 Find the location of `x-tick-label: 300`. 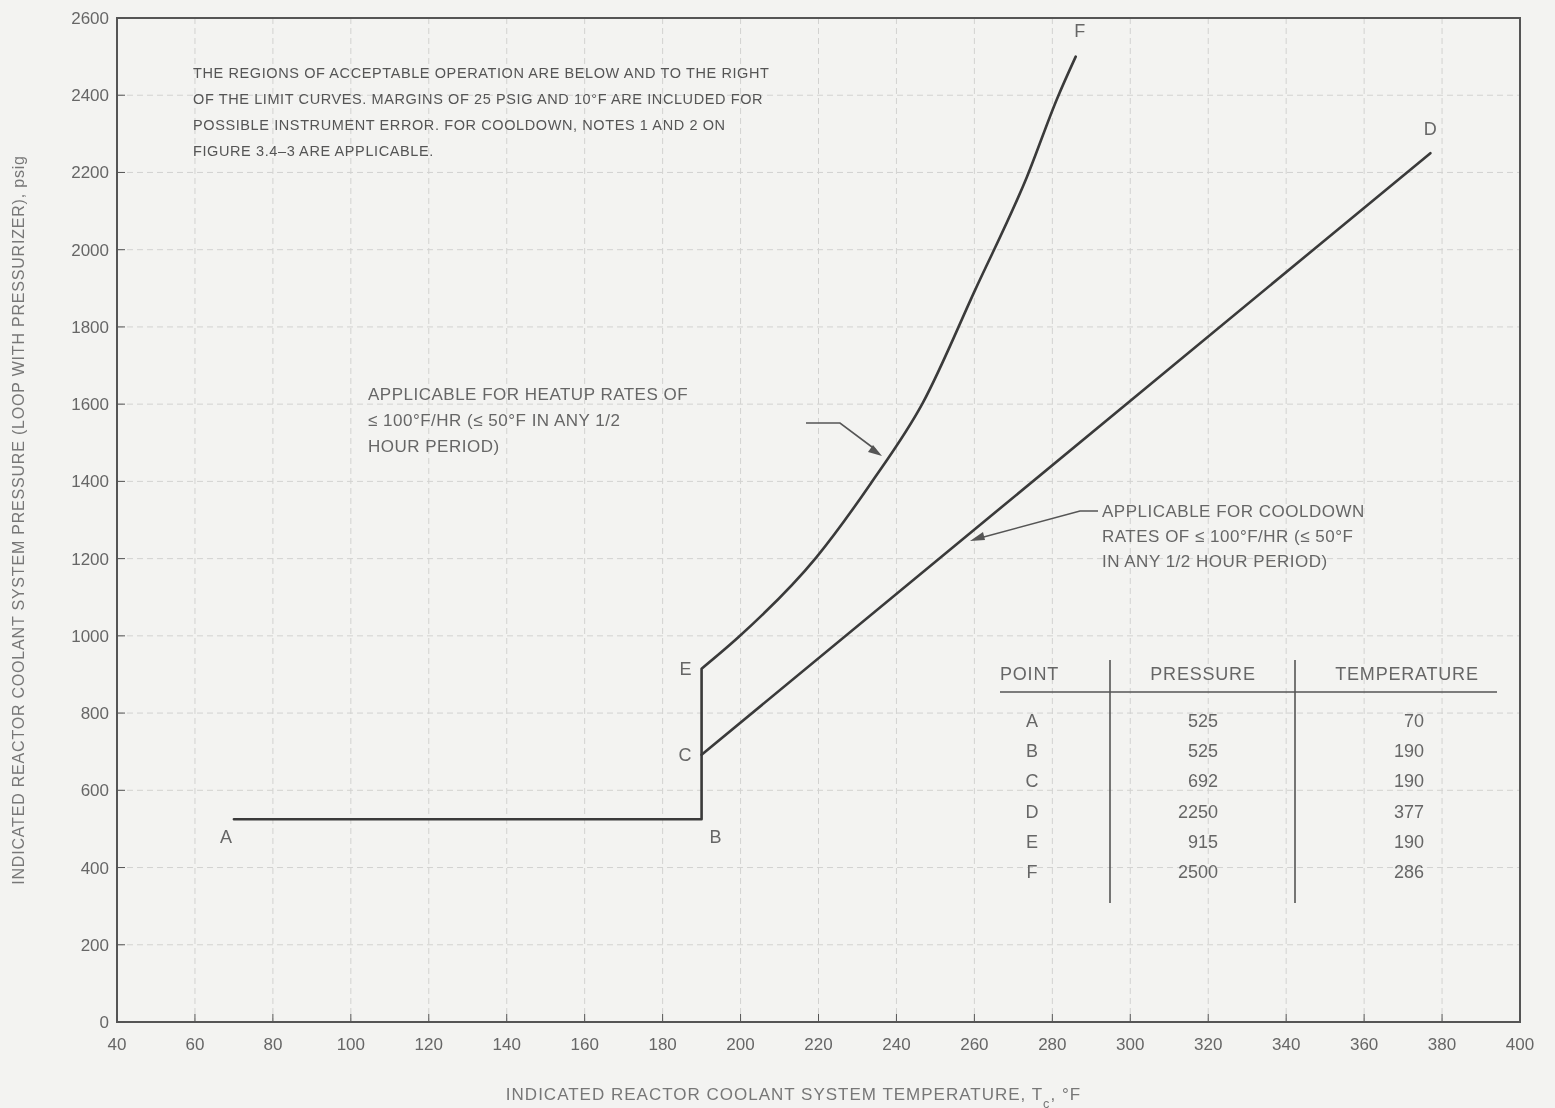

x-tick-label: 300 is located at coordinates (1130, 1044).